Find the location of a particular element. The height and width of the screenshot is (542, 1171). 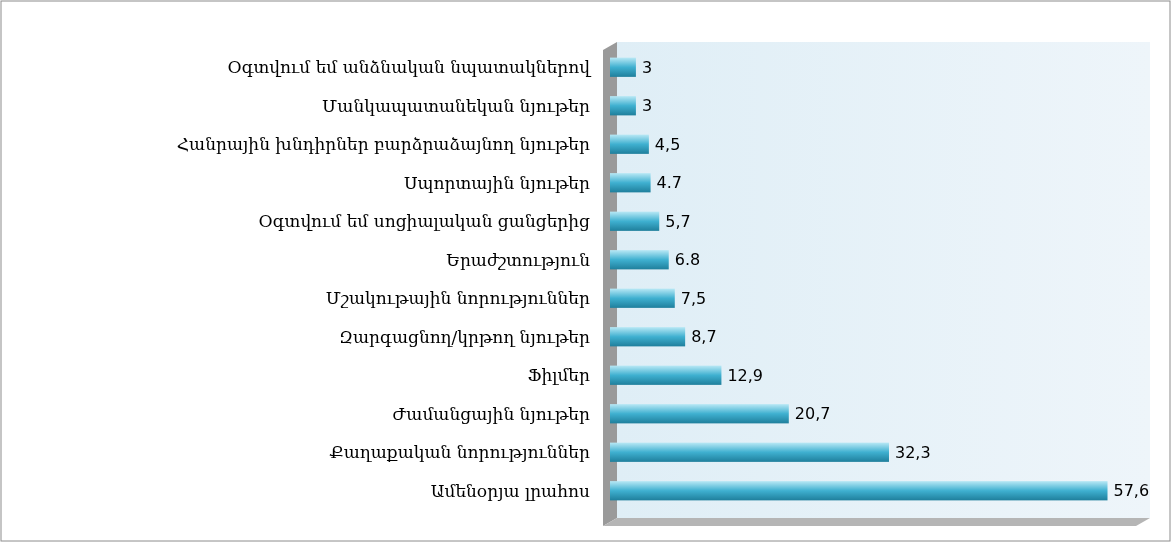

data-label: 8,7 is located at coordinates (704, 337).